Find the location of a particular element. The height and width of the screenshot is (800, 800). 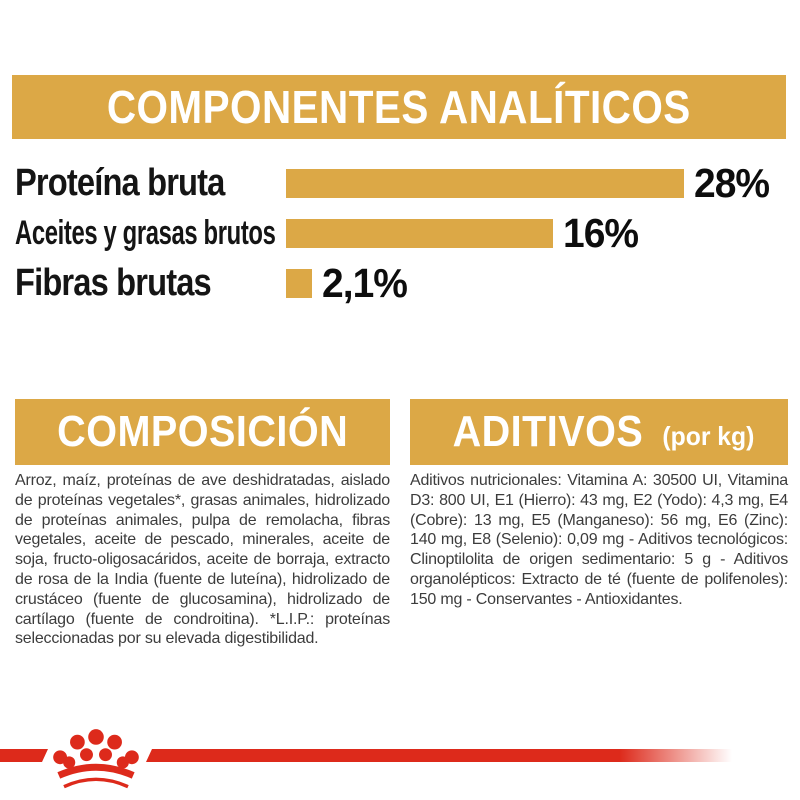

royal-canin-crown-logo is located at coordinates (96, 759).